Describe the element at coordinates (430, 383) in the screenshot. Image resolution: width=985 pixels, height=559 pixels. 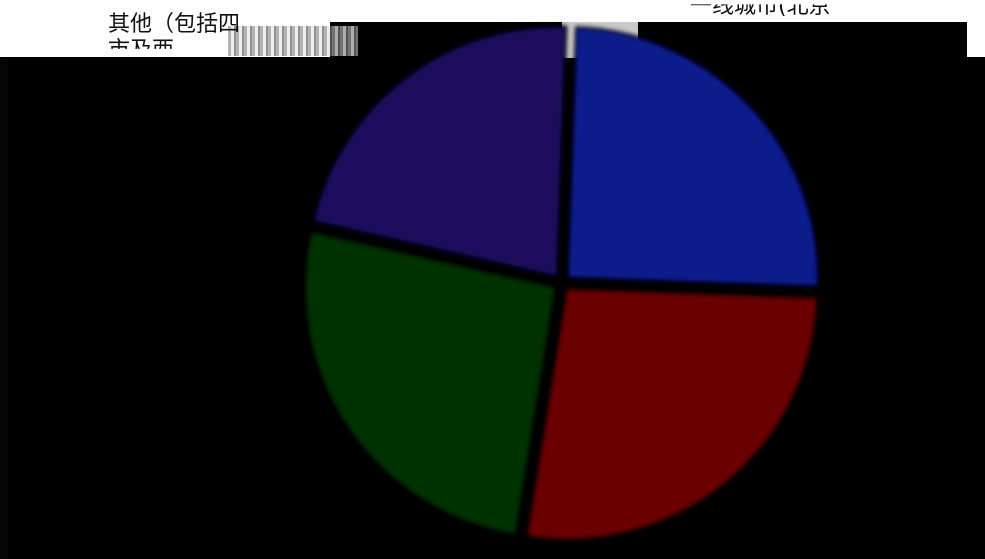
I see `pie-slice-green` at that location.